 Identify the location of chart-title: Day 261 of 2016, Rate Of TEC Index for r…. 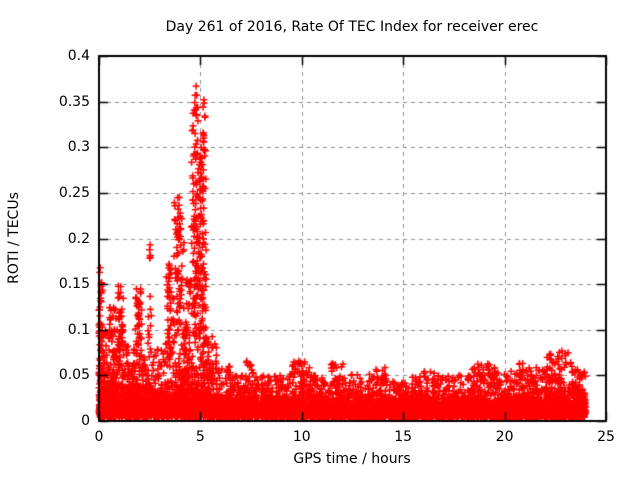
(352, 27).